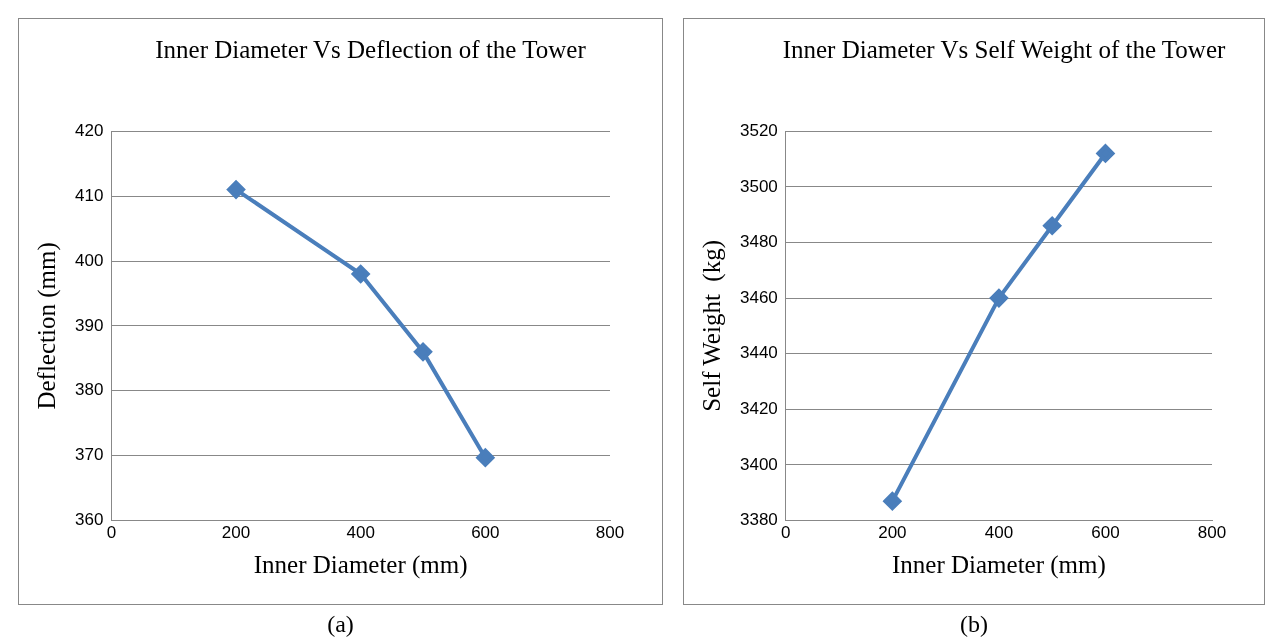  Describe the element at coordinates (758, 186) in the screenshot. I see `y-tick-label: 3500` at that location.